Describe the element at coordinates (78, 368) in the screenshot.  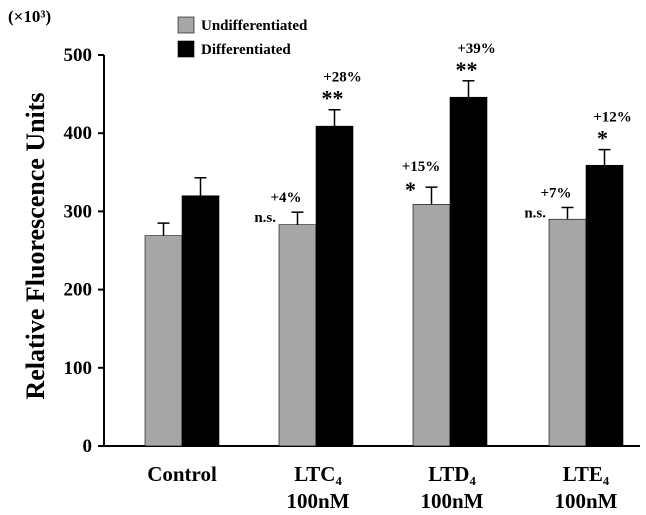
I see `y-tick-label: 100` at that location.